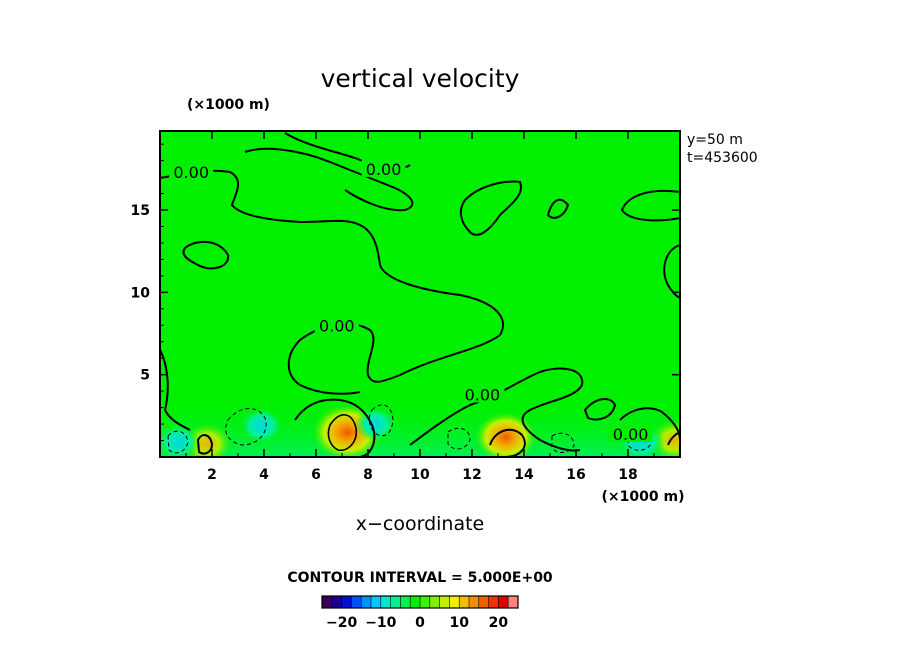 The image size is (904, 654). What do you see at coordinates (145, 376) in the screenshot?
I see `y-tick-label: 5` at bounding box center [145, 376].